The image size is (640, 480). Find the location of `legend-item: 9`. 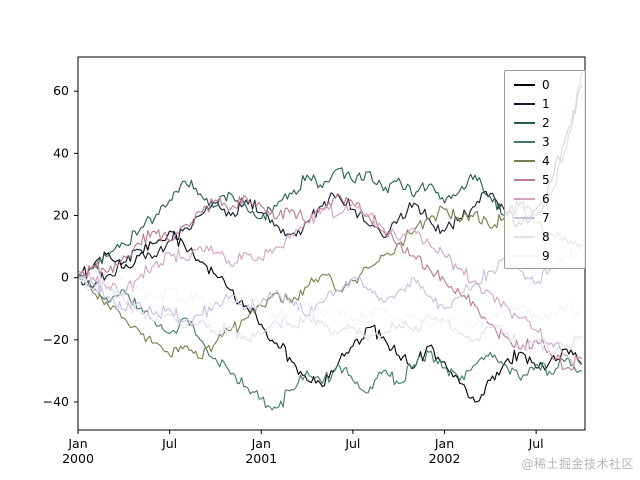

legend-item: 9 is located at coordinates (545, 255).